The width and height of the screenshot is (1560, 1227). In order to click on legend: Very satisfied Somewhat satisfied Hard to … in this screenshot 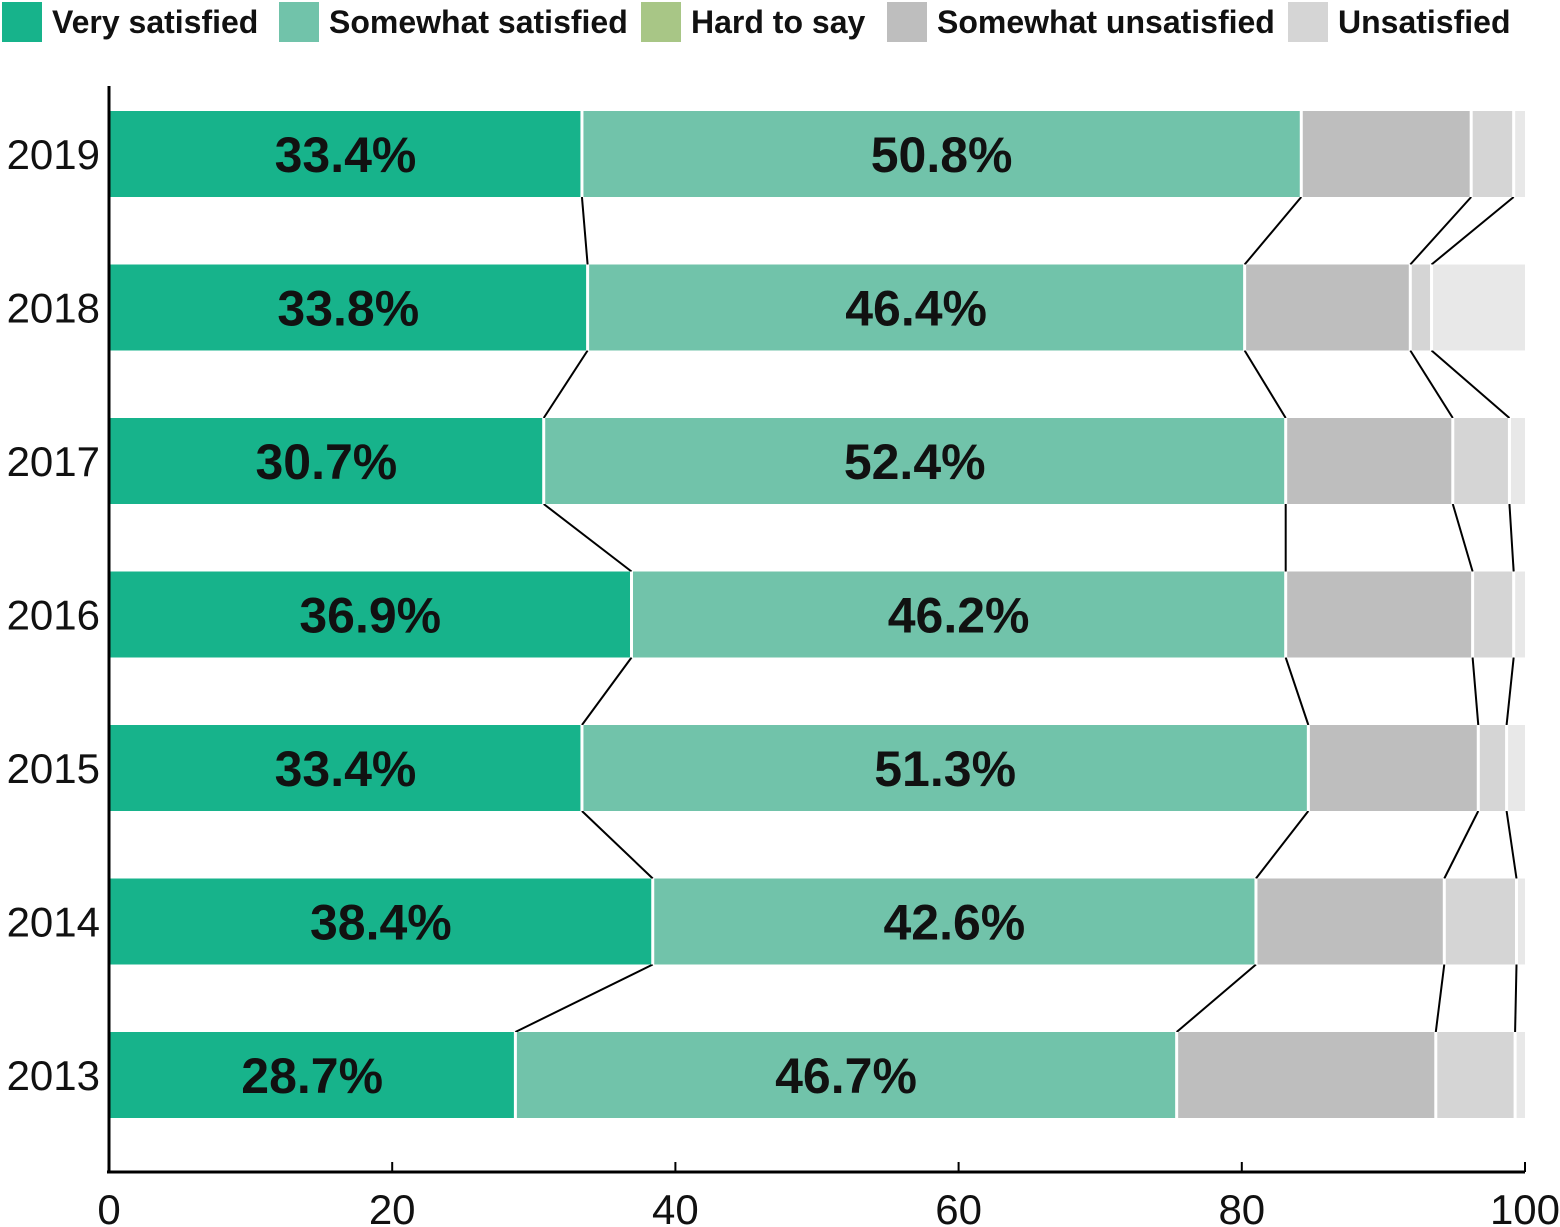, I will do `click(756, 22)`.